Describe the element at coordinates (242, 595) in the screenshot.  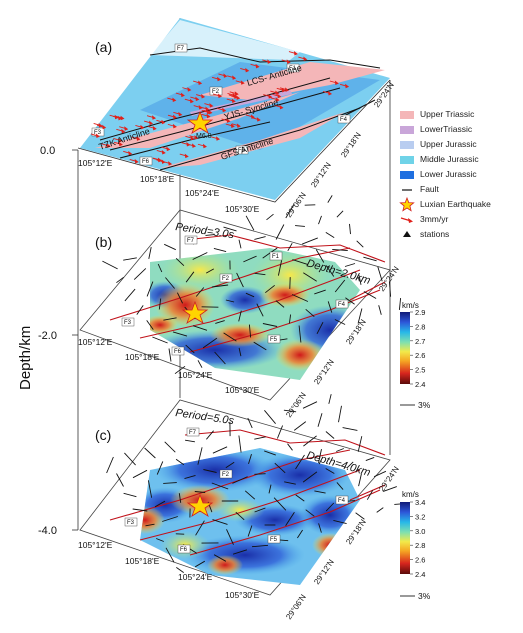
I see `svg-text: 105°30'E` at that location.